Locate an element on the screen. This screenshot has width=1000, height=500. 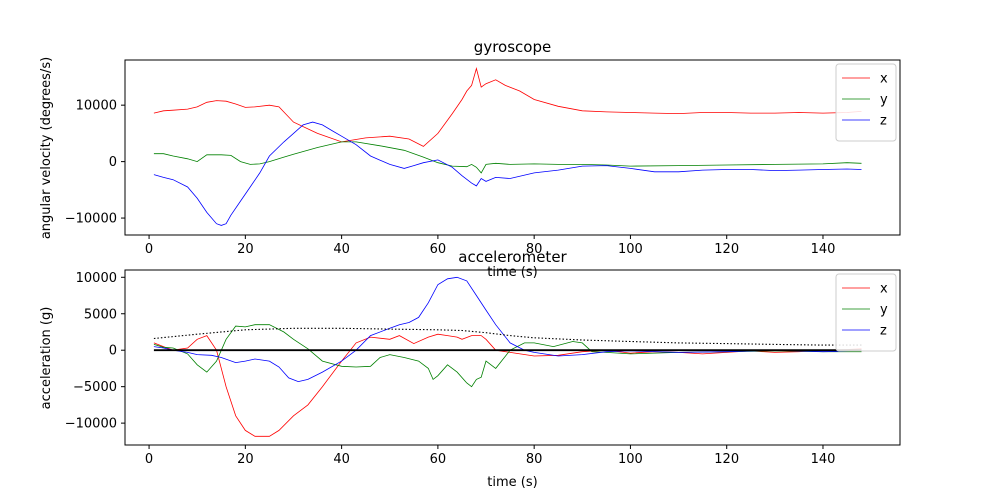
gyroscope-series-z is located at coordinates (507, 173).